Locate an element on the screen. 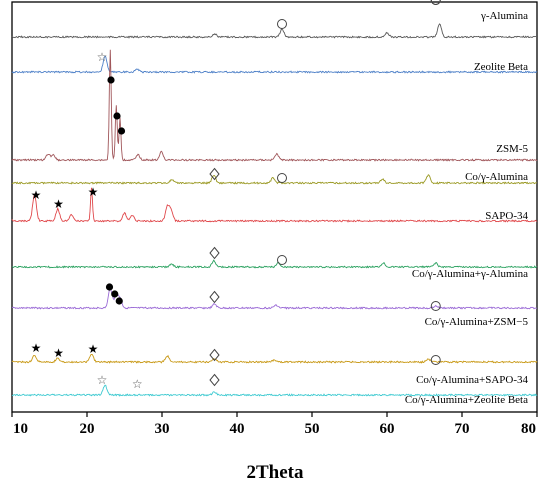 Image resolution: width=550 pixels, height=493 pixels. x-tick-label: 10 is located at coordinates (20, 429).